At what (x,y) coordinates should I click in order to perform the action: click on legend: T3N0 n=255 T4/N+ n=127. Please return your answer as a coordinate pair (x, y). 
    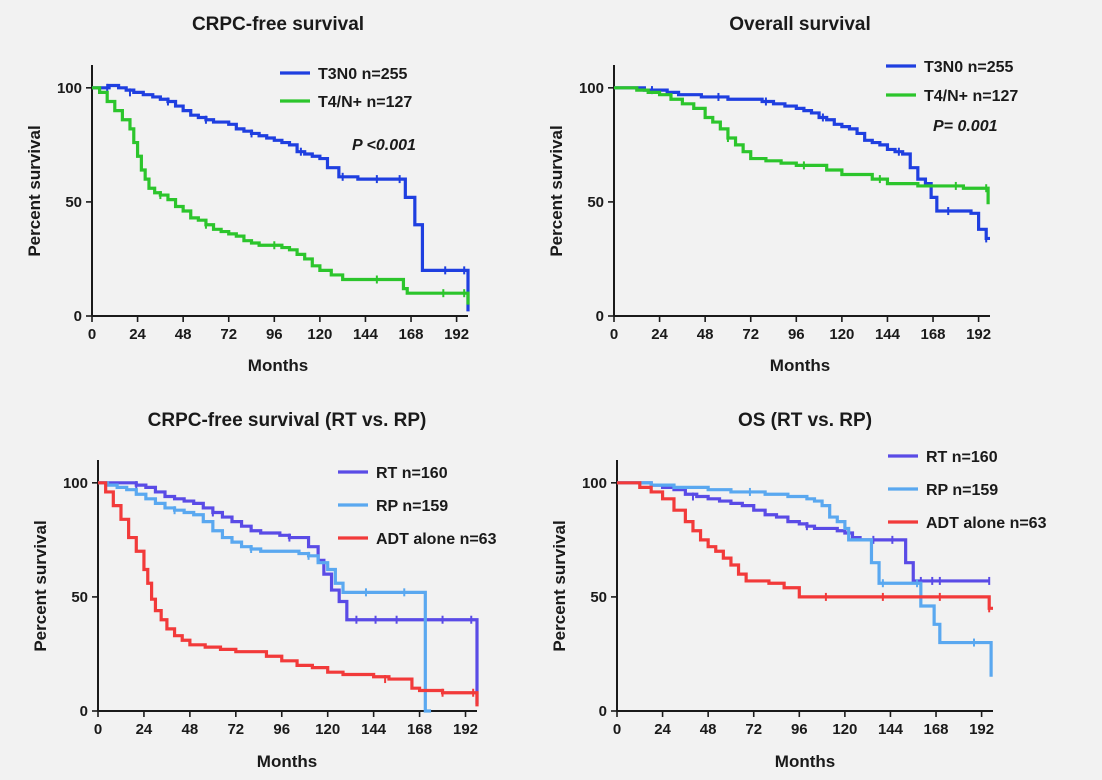
    Looking at the image, I should click on (952, 82).